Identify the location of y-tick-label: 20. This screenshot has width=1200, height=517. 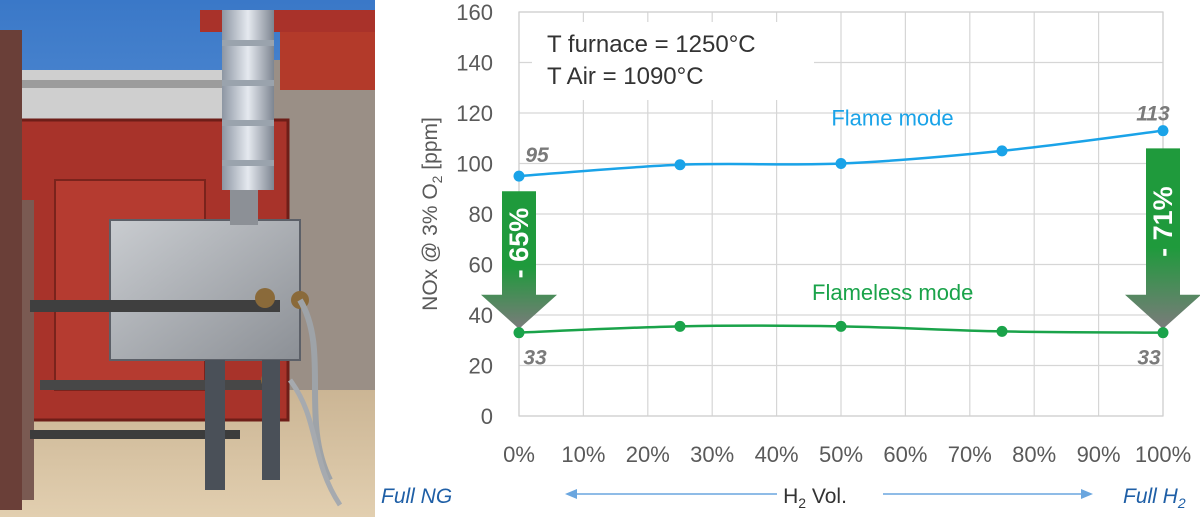
(481, 366).